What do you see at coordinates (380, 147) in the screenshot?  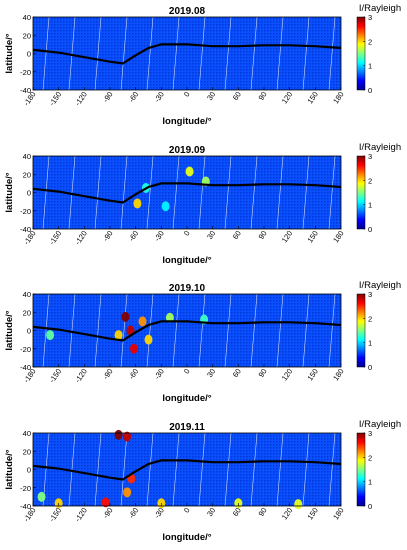 I see `colorbar-label: I/Rayleigh` at bounding box center [380, 147].